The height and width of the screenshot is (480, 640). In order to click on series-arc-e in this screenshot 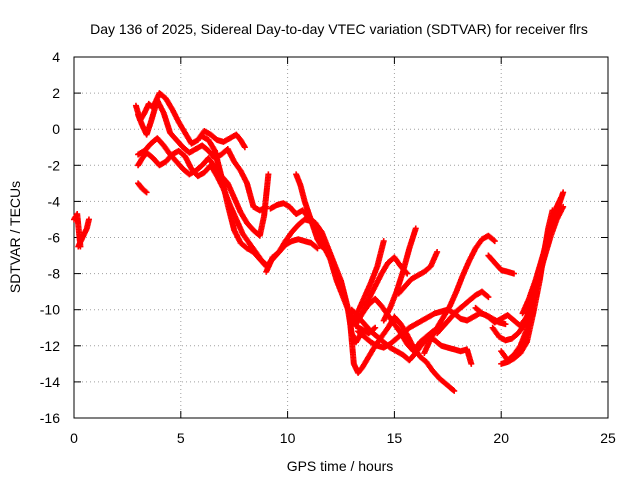, I will do `click(289, 235)`.